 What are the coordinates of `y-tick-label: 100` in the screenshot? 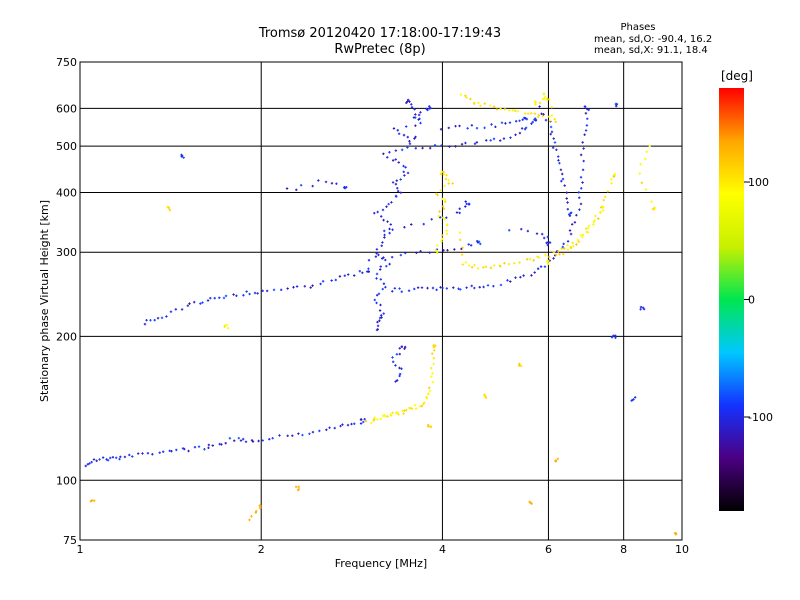 It's located at (66, 480).